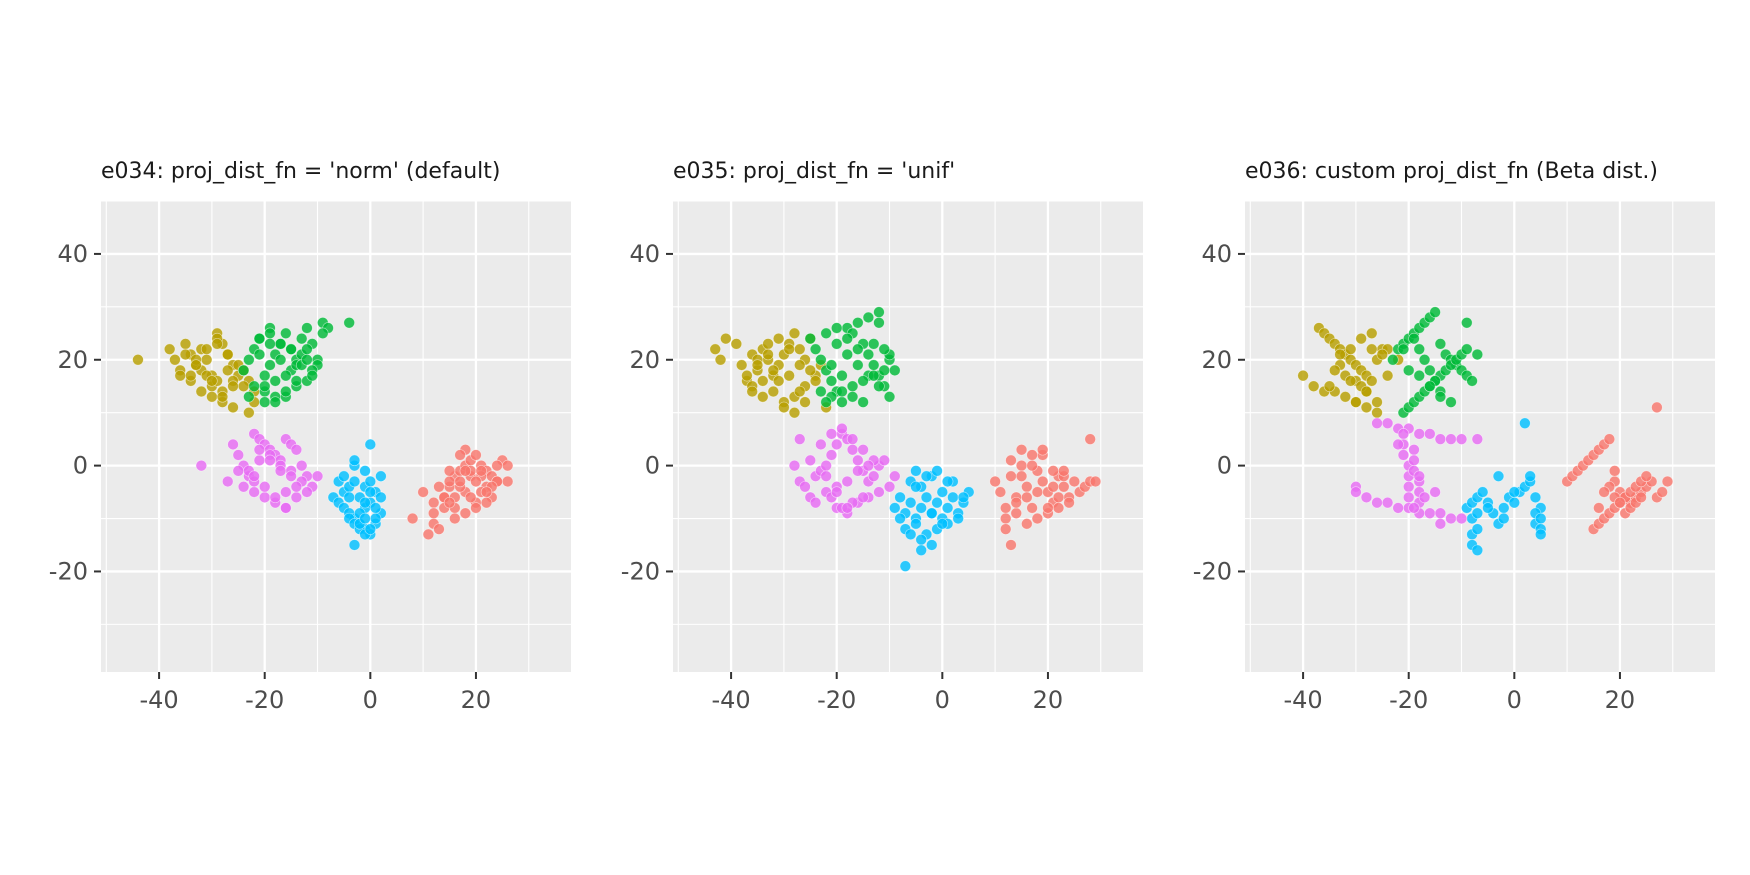 Image resolution: width=1750 pixels, height=875 pixels. Describe the element at coordinates (264, 700) in the screenshot. I see `x-tick-label: -20` at that location.